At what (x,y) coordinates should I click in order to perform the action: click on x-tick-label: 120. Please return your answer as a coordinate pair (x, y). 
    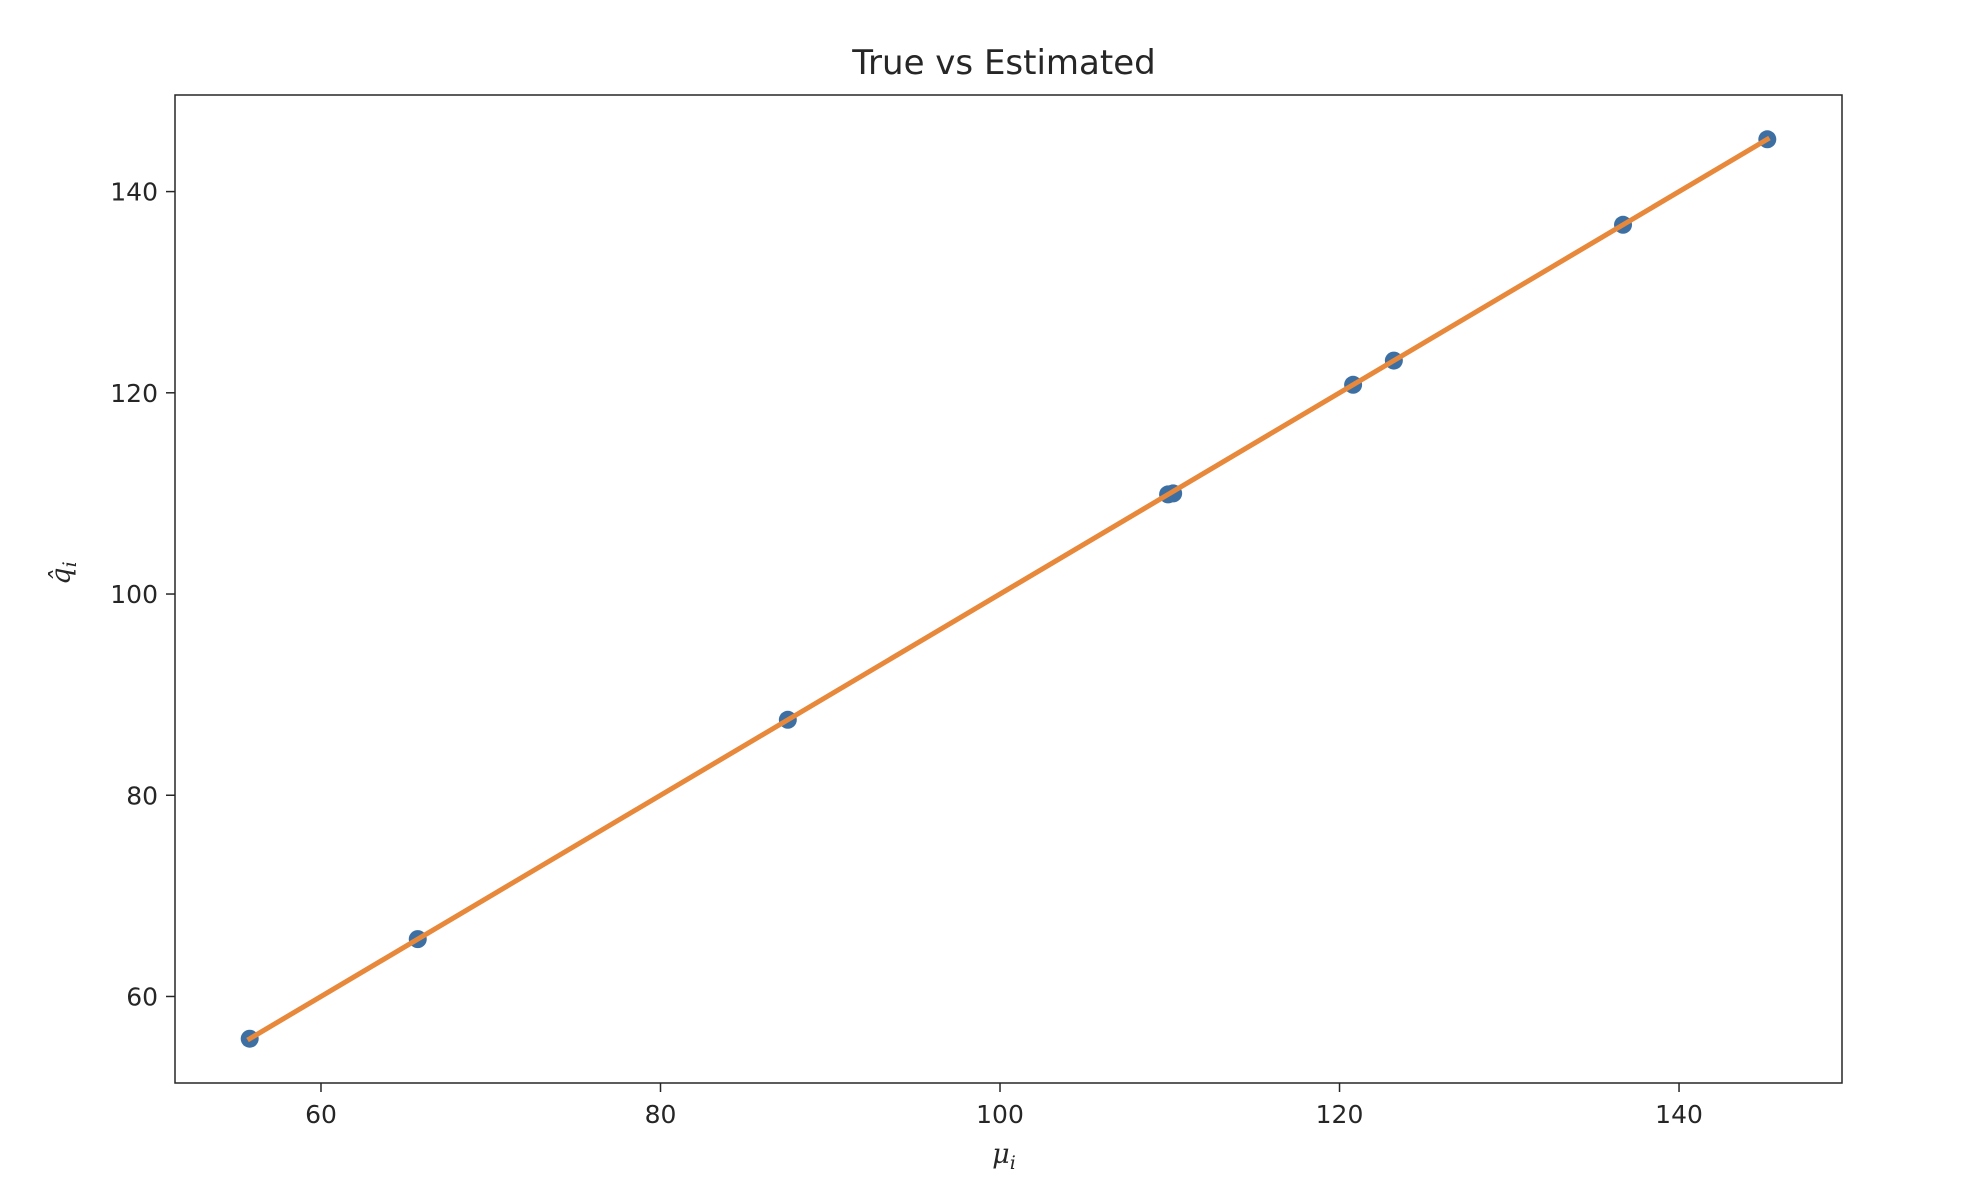
    Looking at the image, I should click on (1340, 1114).